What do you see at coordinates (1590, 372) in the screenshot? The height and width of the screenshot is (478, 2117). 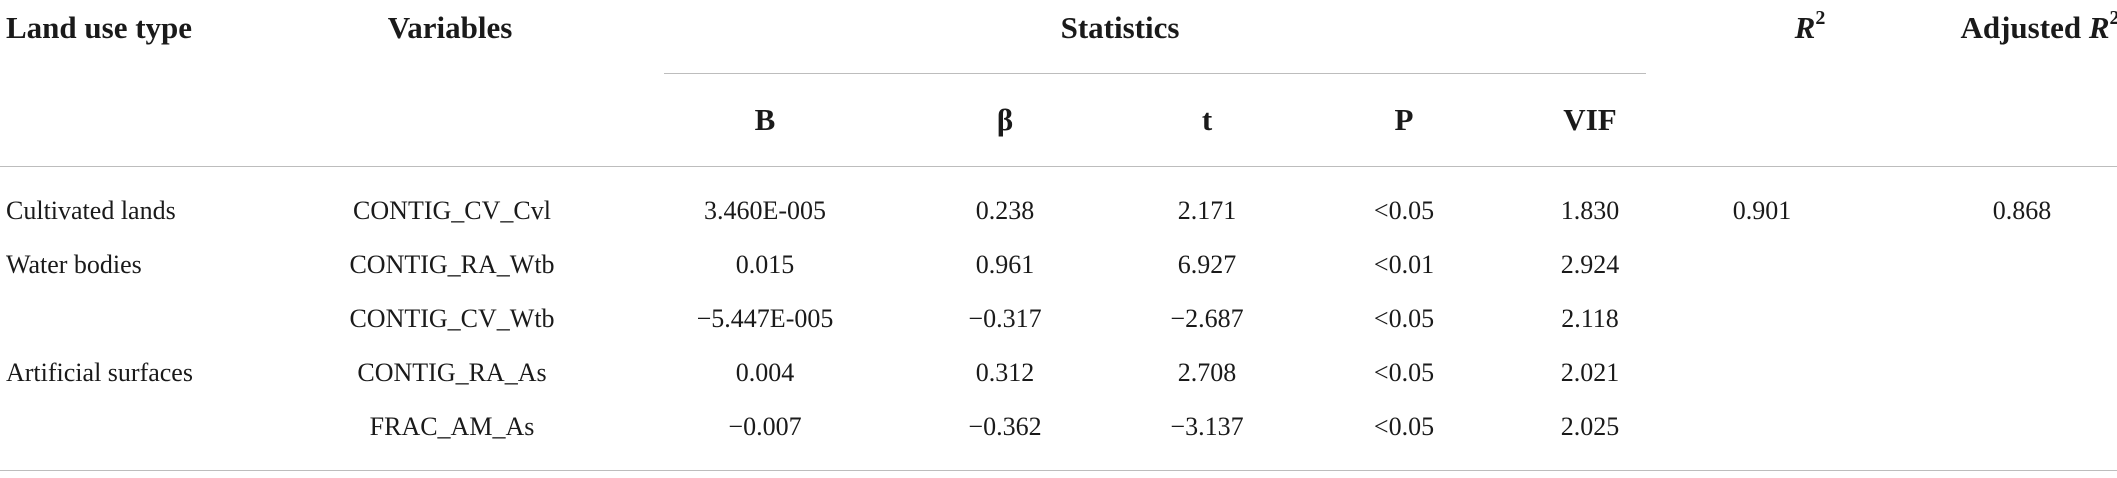 I see `cell-vif: 2.021` at bounding box center [1590, 372].